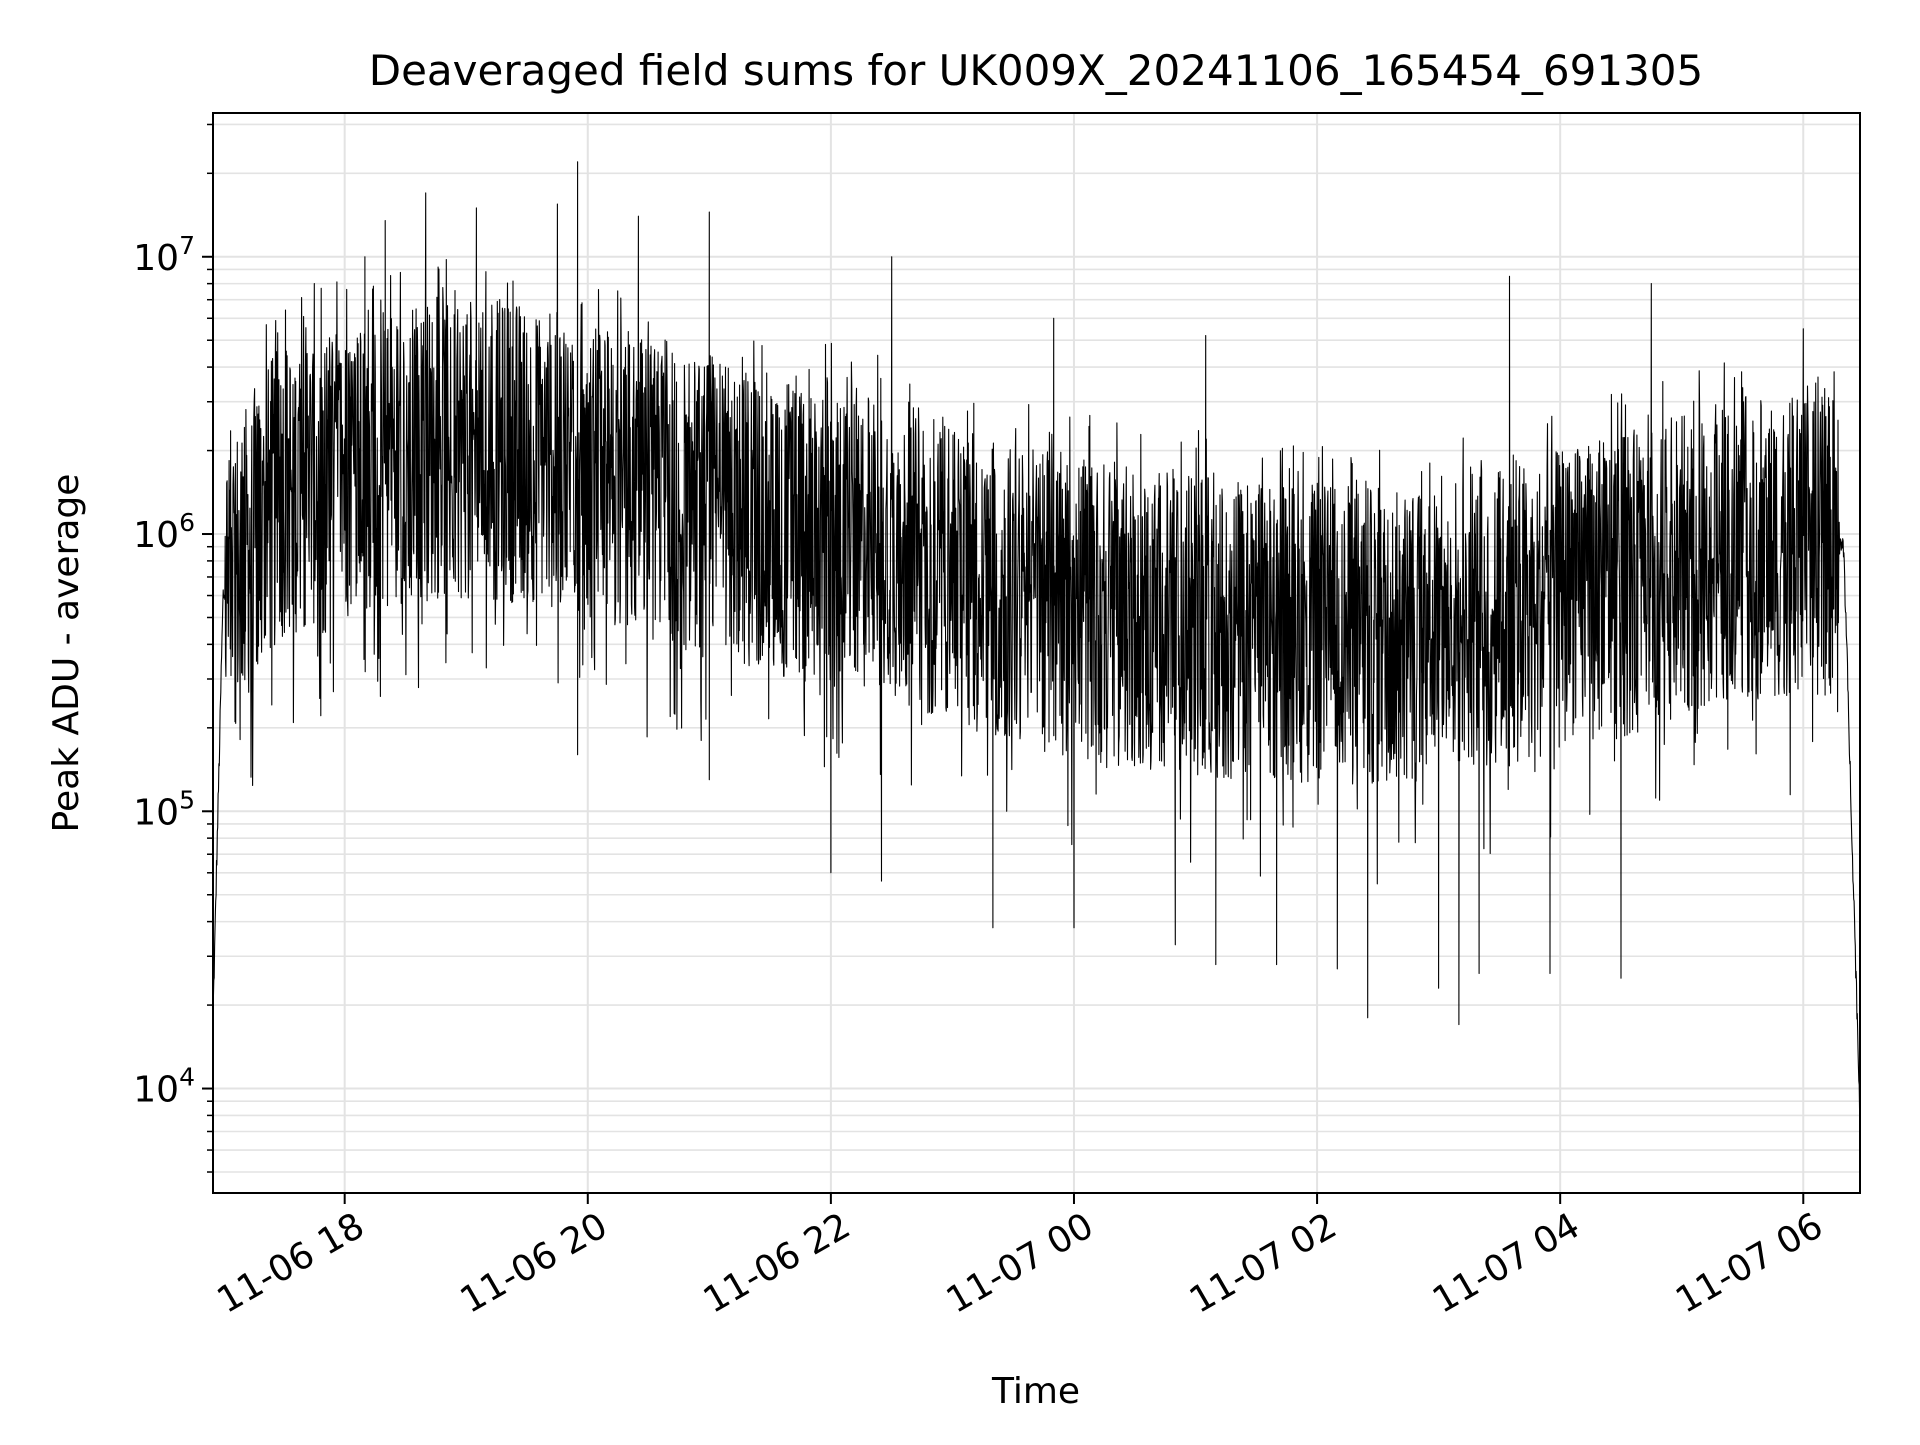 The height and width of the screenshot is (1445, 1920). Describe the element at coordinates (164, 532) in the screenshot. I see `y-tick-label: 10⁶` at that location.